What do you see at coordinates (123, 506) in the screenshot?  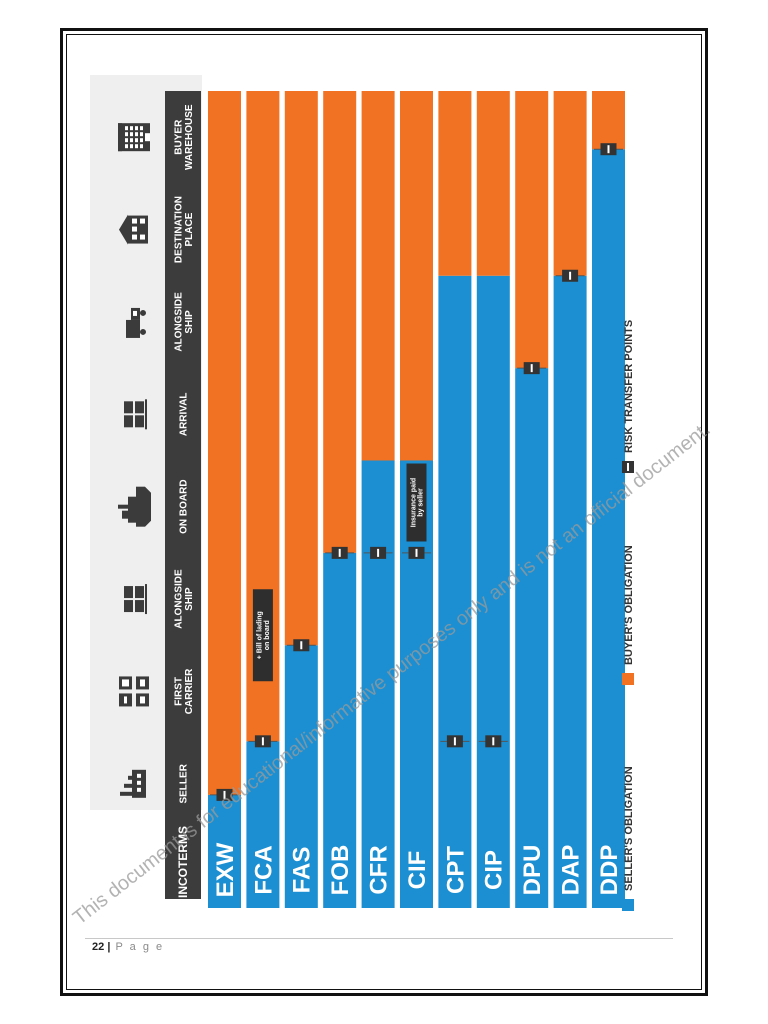 I see `cargo-ship-icon-part` at bounding box center [123, 506].